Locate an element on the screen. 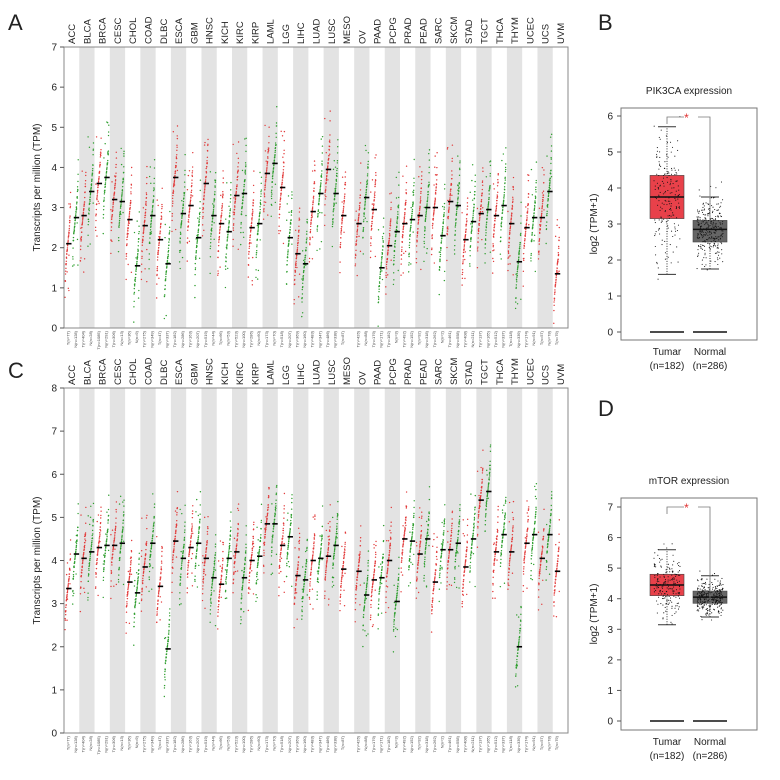 The image size is (780, 780). y-tick-label: 3 is located at coordinates (54, 208).